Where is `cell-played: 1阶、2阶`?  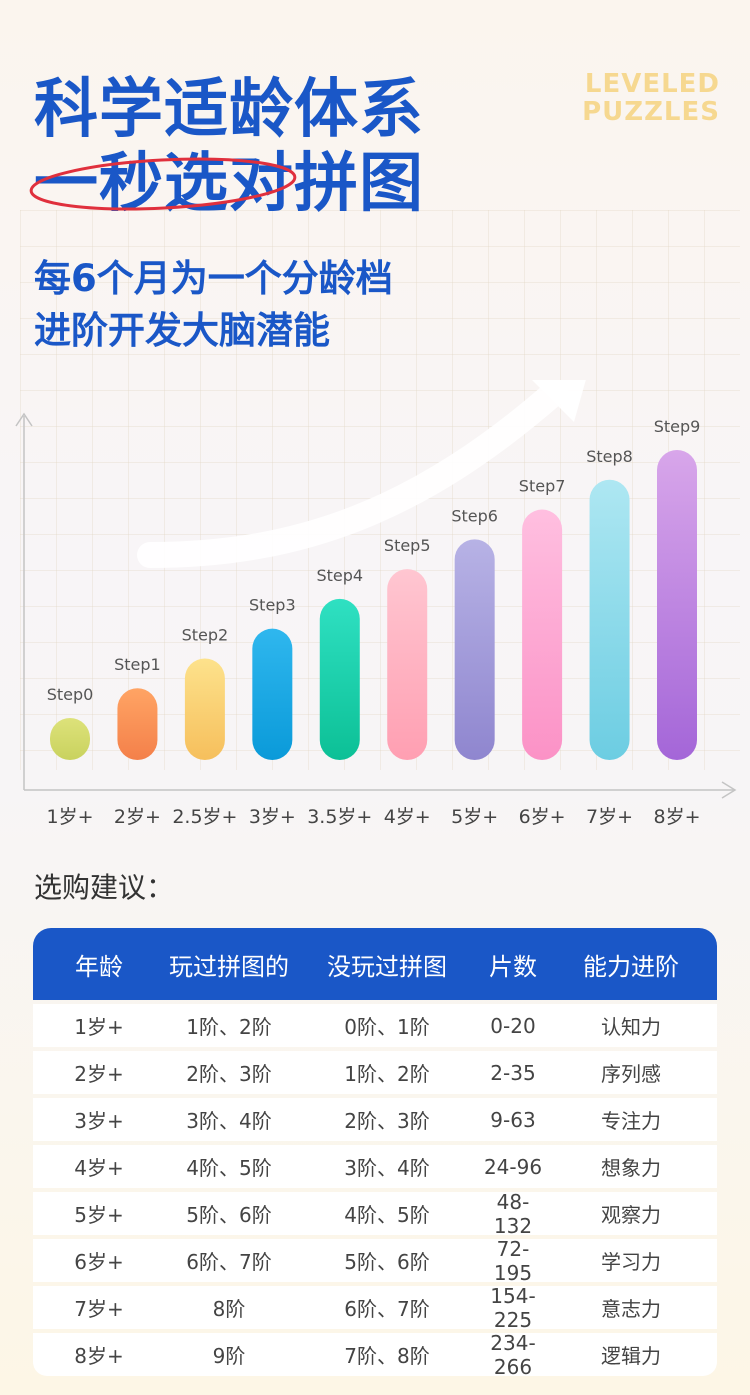
cell-played: 1阶、2阶 is located at coordinates (229, 1027).